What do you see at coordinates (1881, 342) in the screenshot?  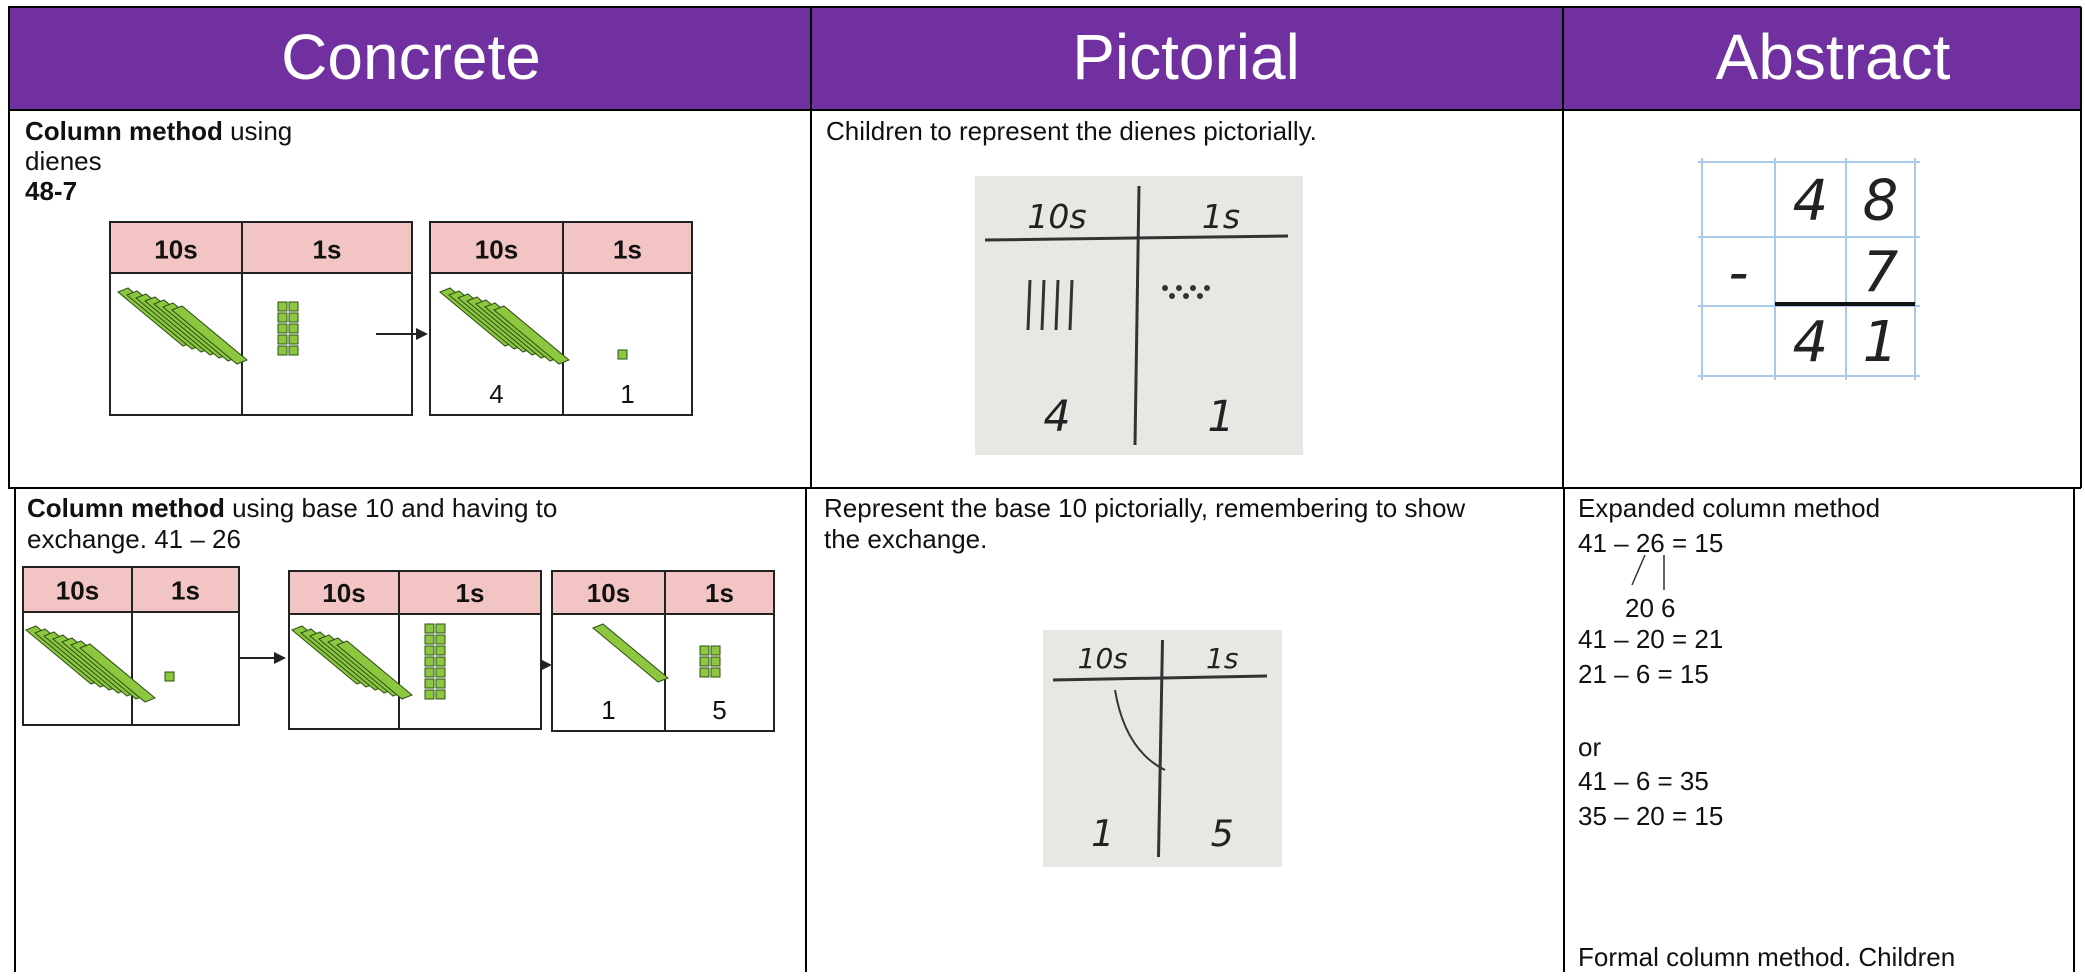 I see `grid-digit: 1` at bounding box center [1881, 342].